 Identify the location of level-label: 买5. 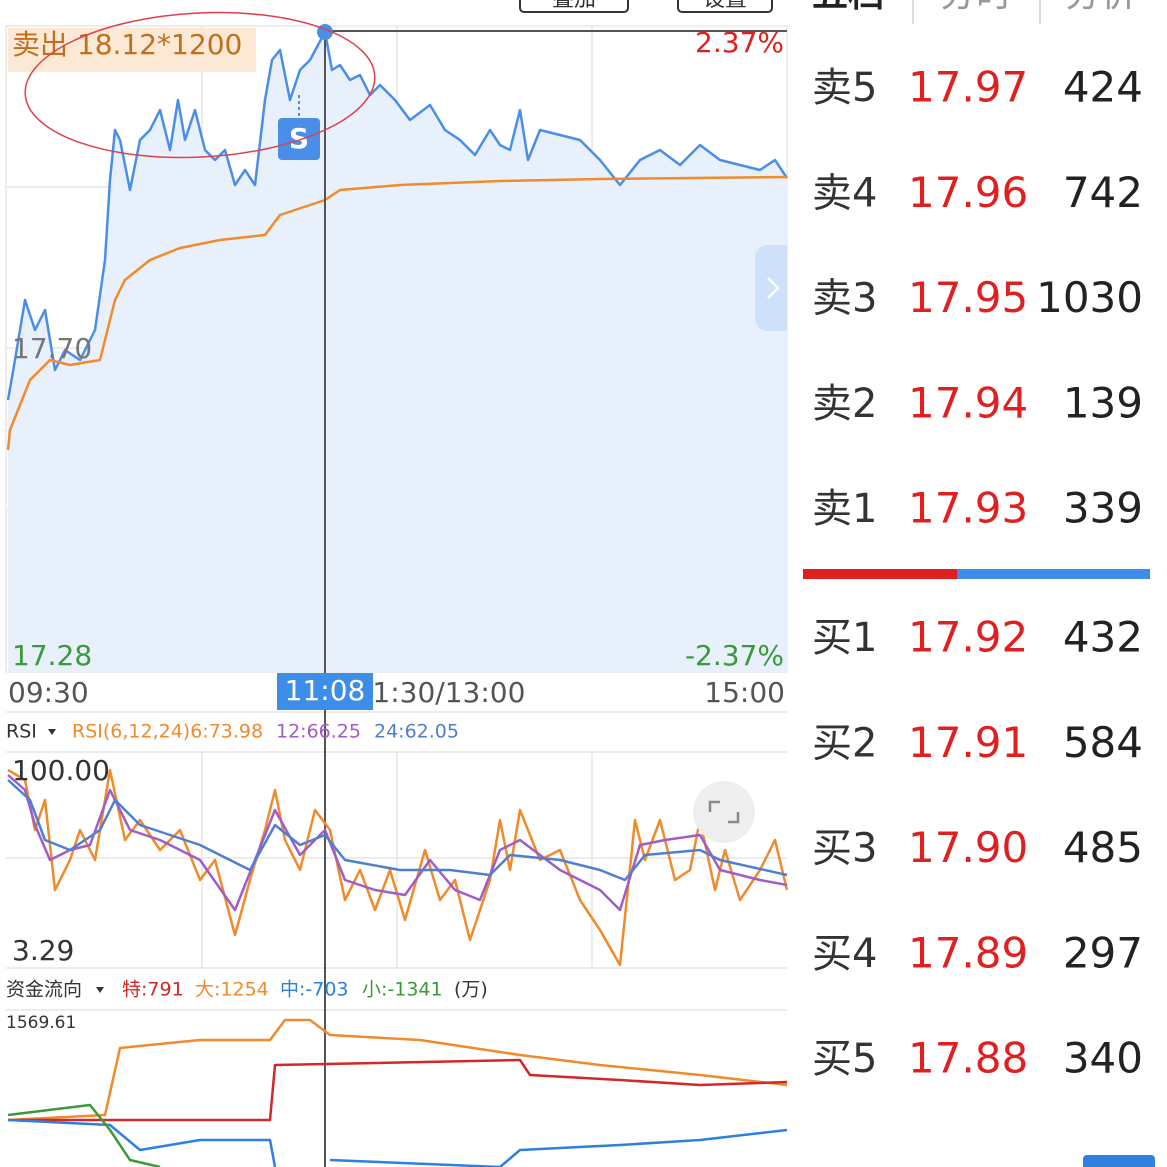
(844, 1059).